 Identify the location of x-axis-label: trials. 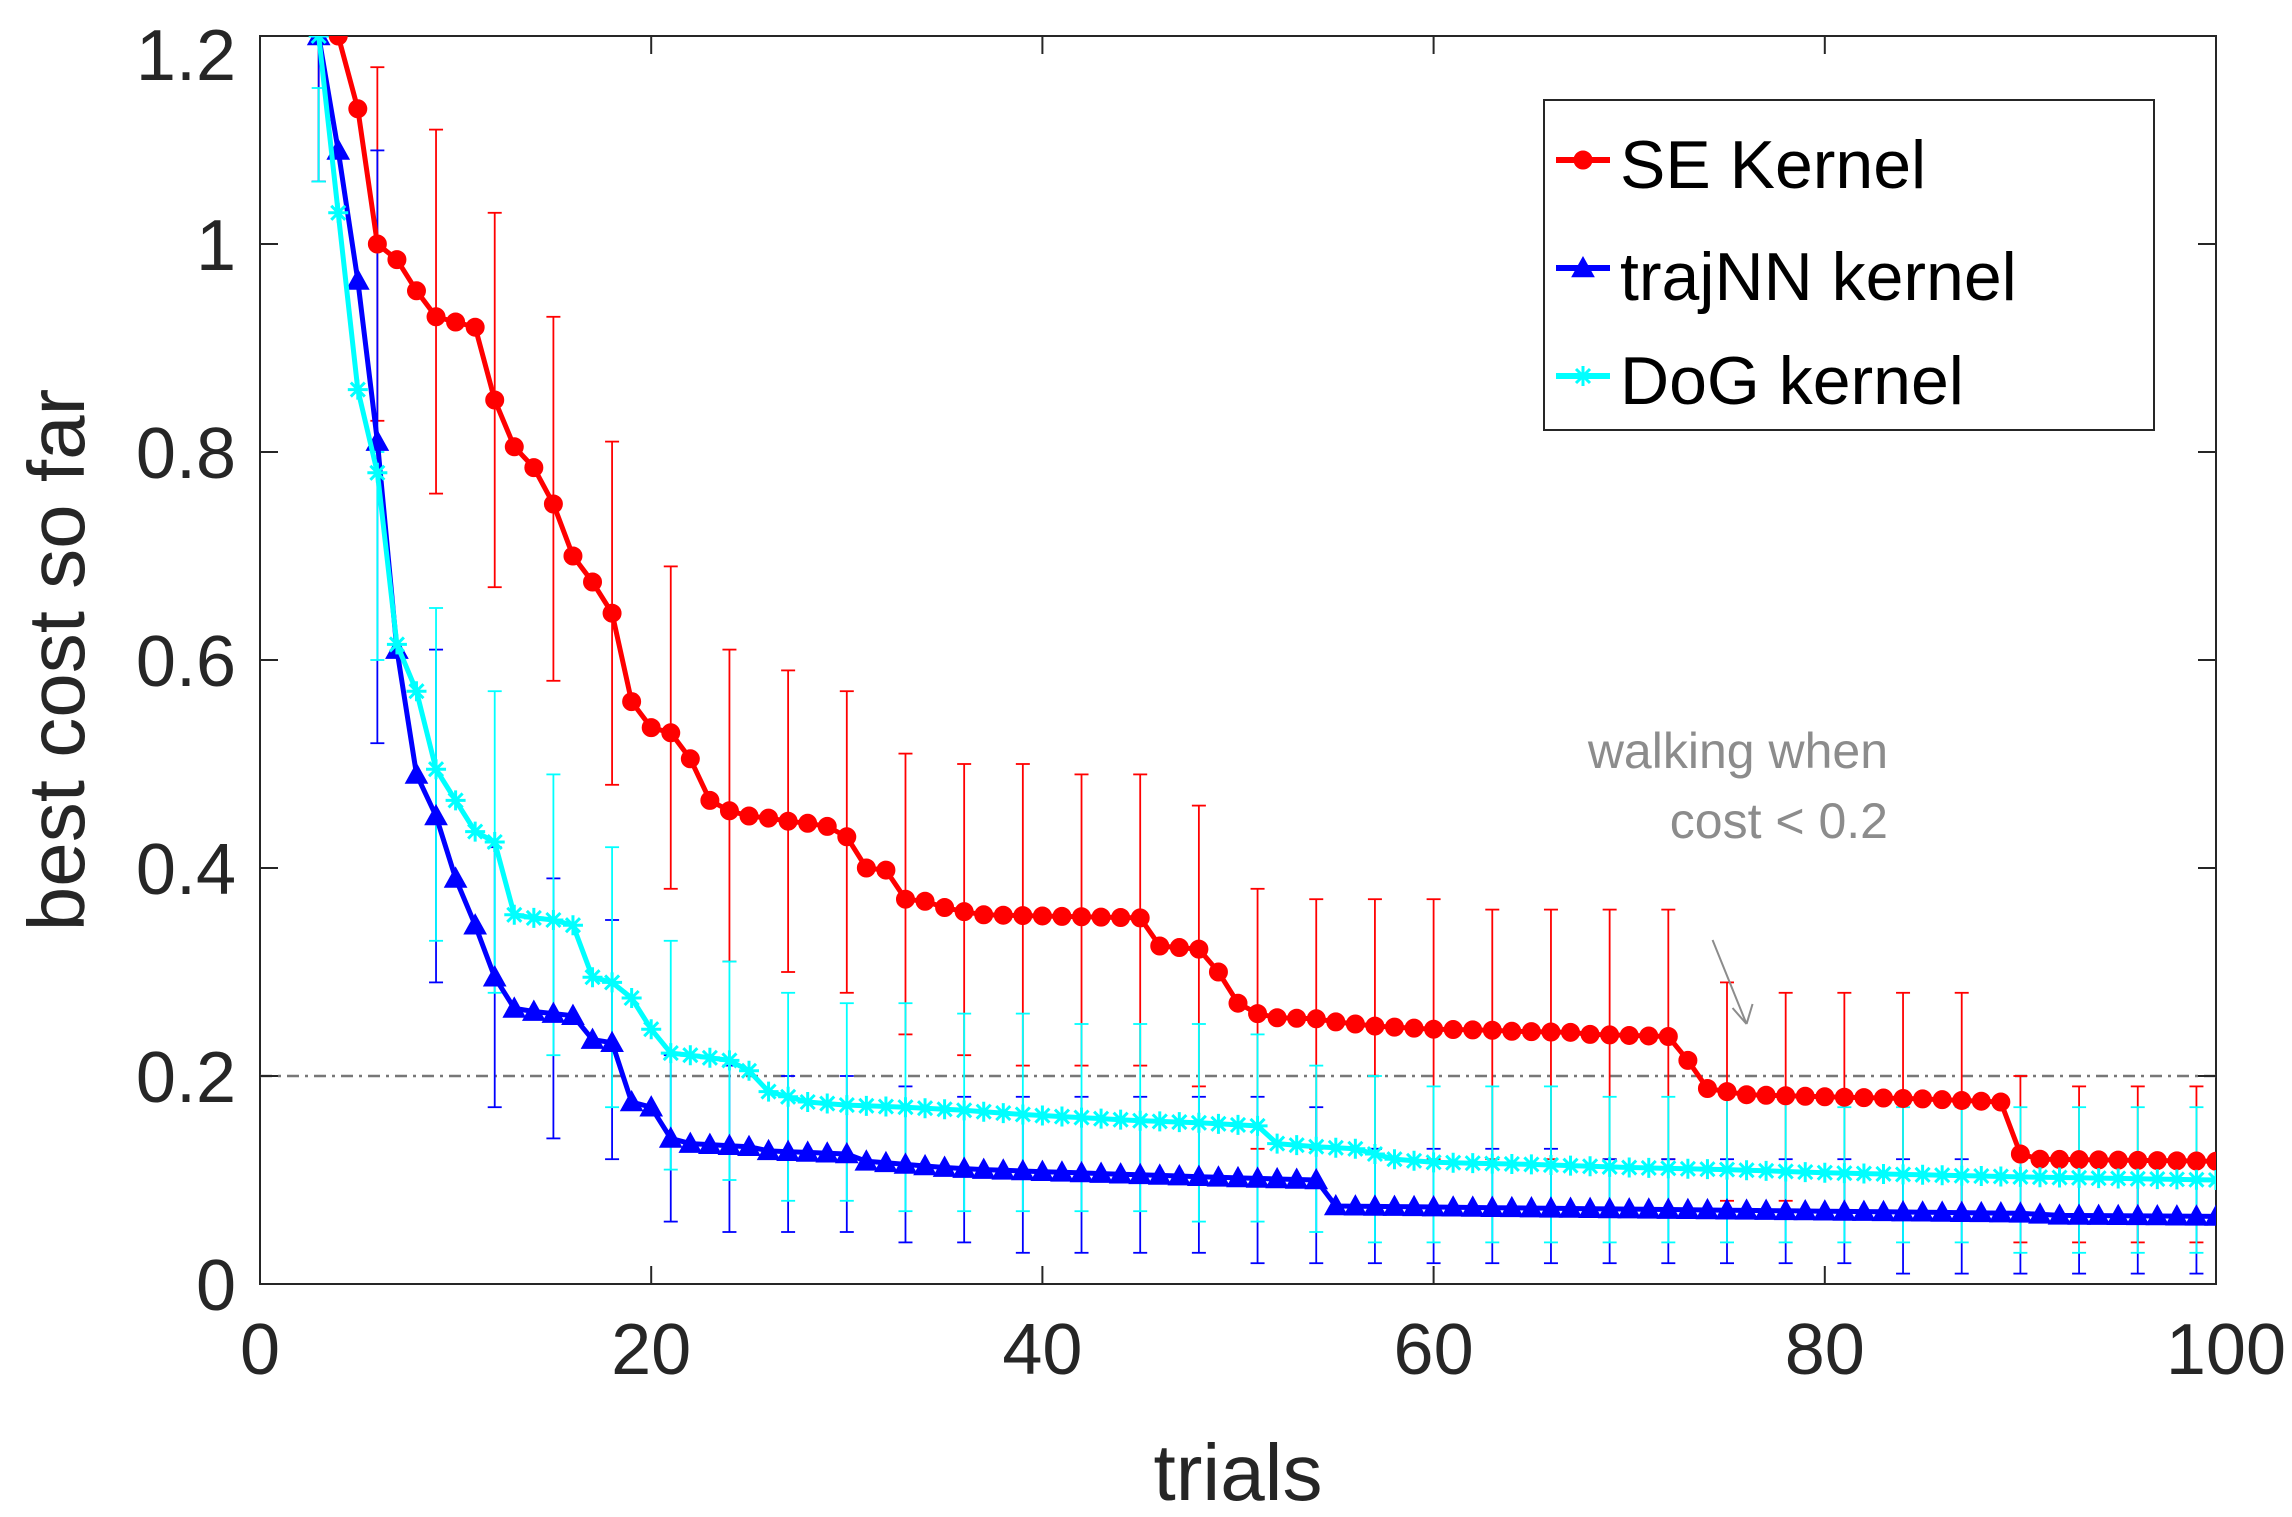
(1238, 1470).